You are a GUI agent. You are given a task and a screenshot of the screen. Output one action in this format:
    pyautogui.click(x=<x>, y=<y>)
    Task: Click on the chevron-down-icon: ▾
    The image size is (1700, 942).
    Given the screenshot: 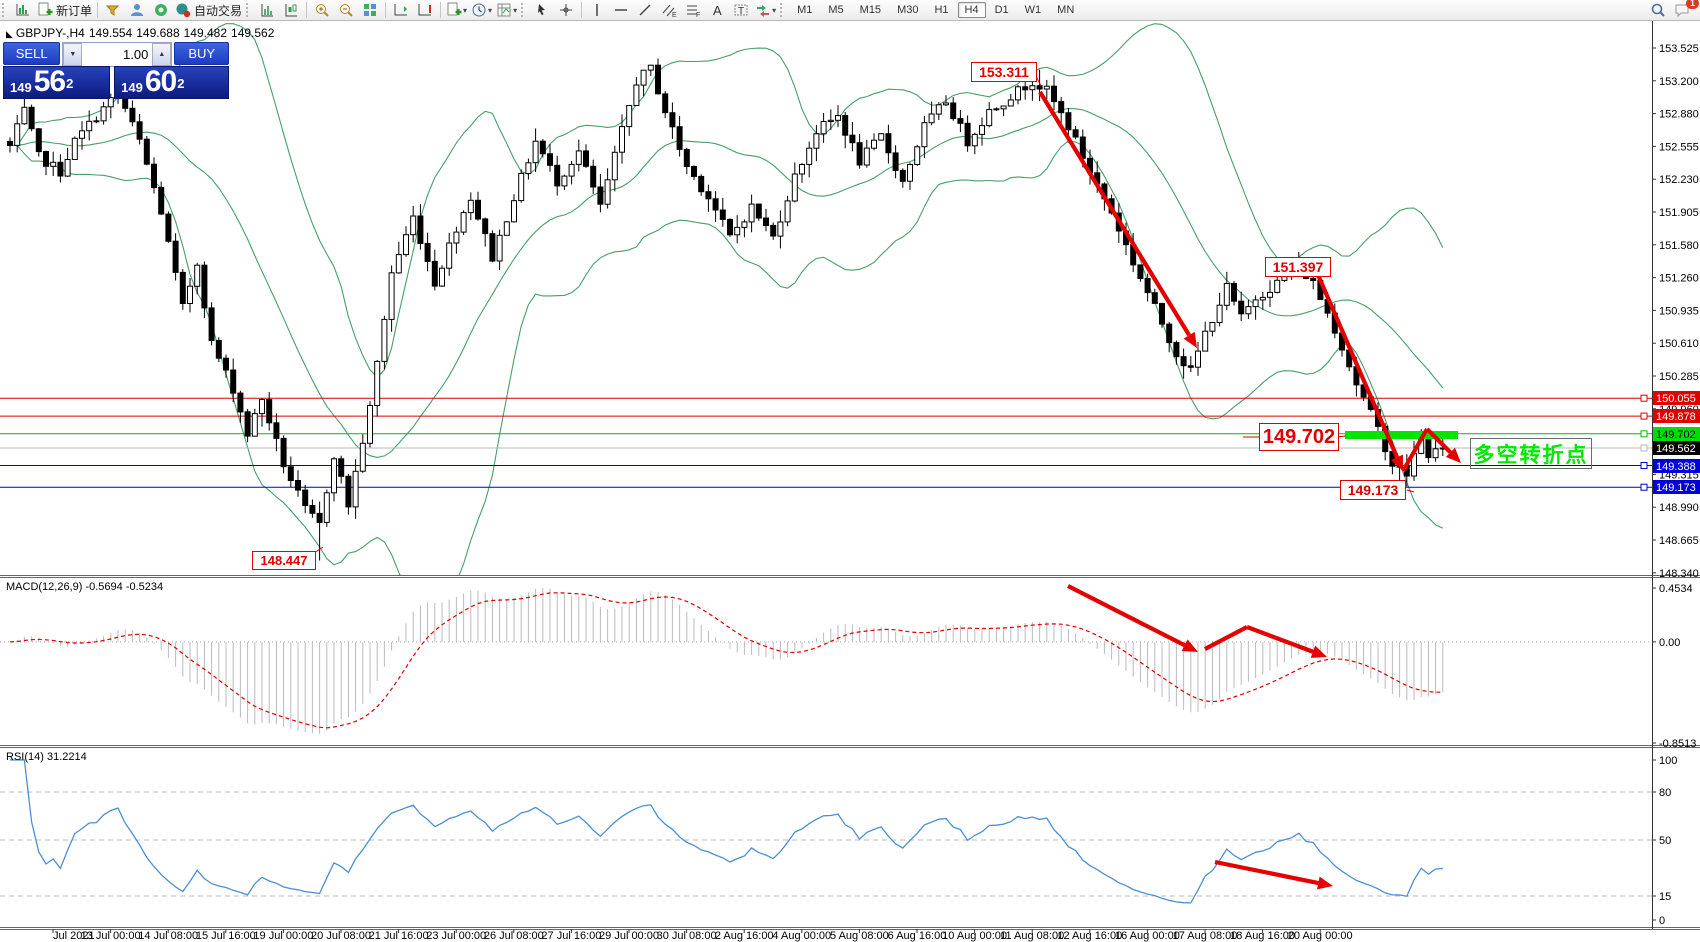 What is the action you would take?
    pyautogui.click(x=465, y=10)
    